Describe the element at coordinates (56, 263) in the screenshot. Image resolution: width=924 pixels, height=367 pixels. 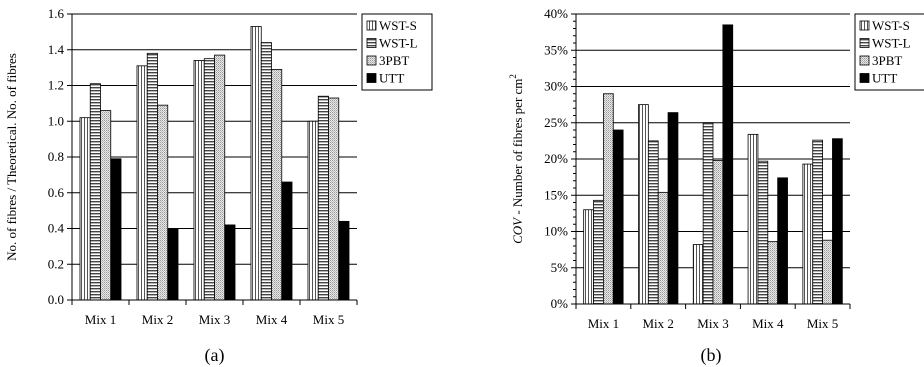
I see `y-tick-label: 0.2` at that location.